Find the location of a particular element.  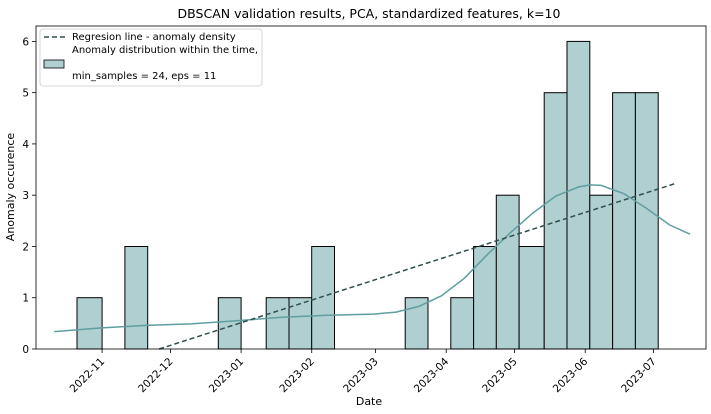

y-tick-label: 3 is located at coordinates (25, 196).